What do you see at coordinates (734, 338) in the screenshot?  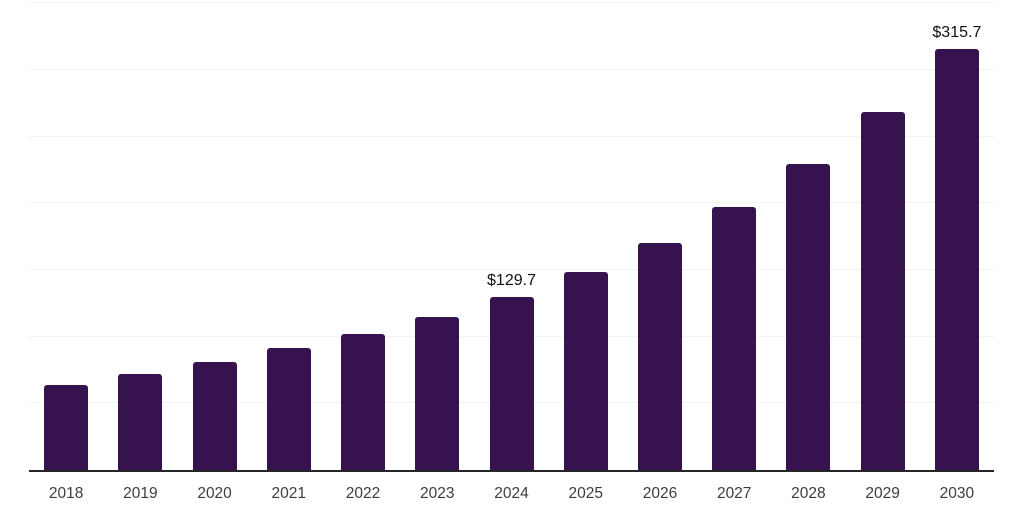 I see `bar-2027` at bounding box center [734, 338].